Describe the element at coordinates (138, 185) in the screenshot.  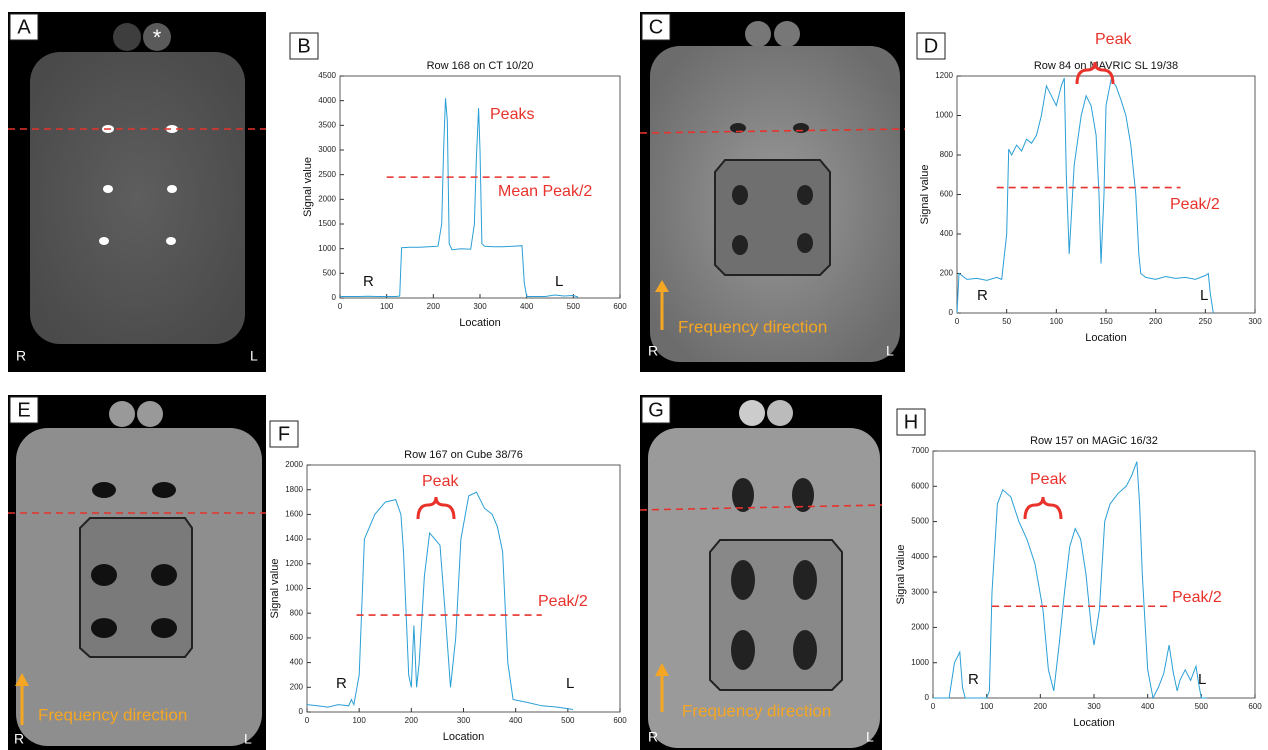
I see `implants` at that location.